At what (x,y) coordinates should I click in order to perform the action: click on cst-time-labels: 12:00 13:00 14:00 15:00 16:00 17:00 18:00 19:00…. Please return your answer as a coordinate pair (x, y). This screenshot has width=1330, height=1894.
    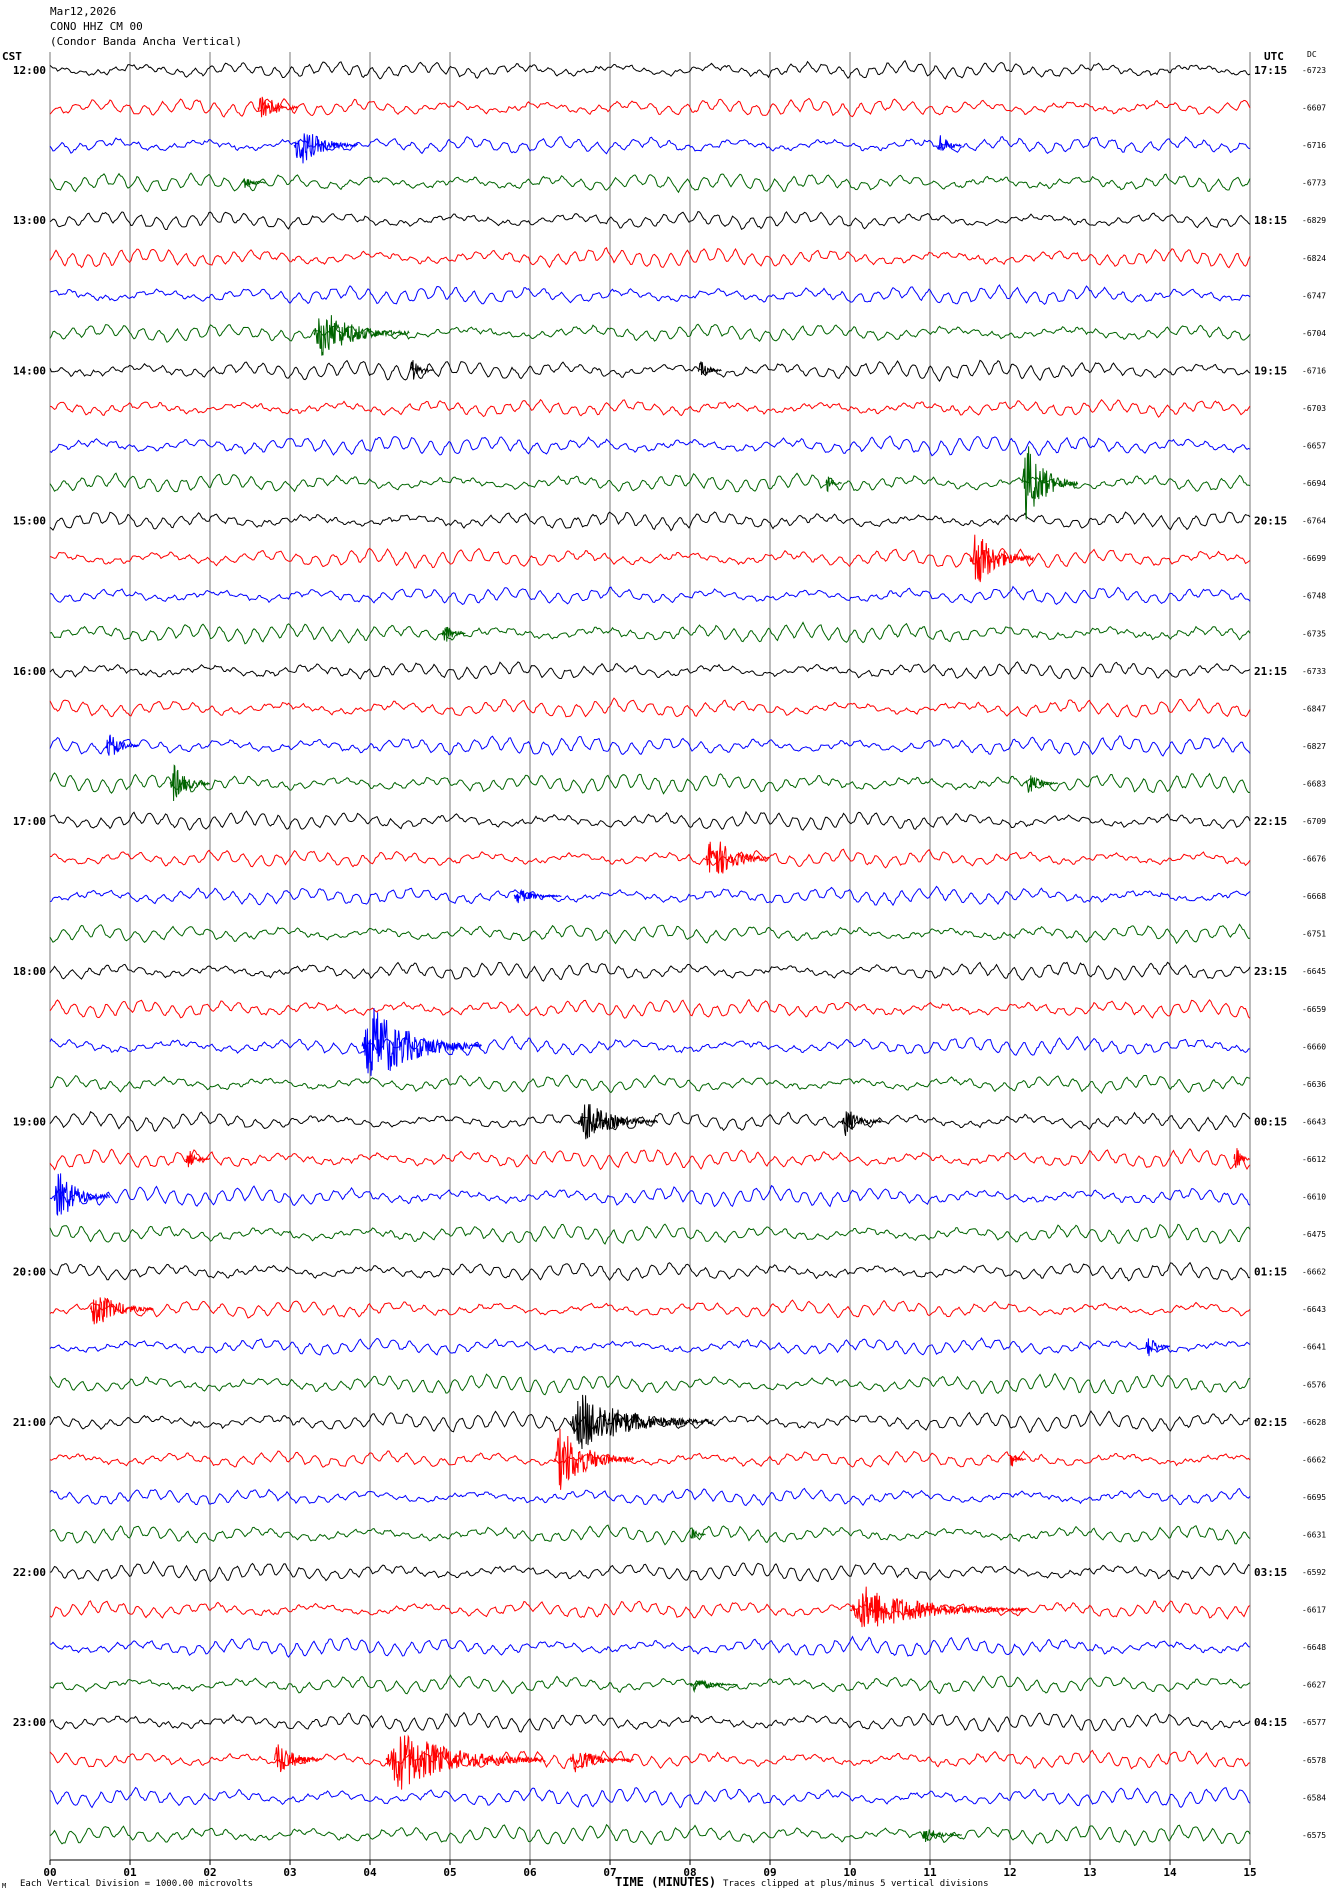
    Looking at the image, I should click on (29, 896).